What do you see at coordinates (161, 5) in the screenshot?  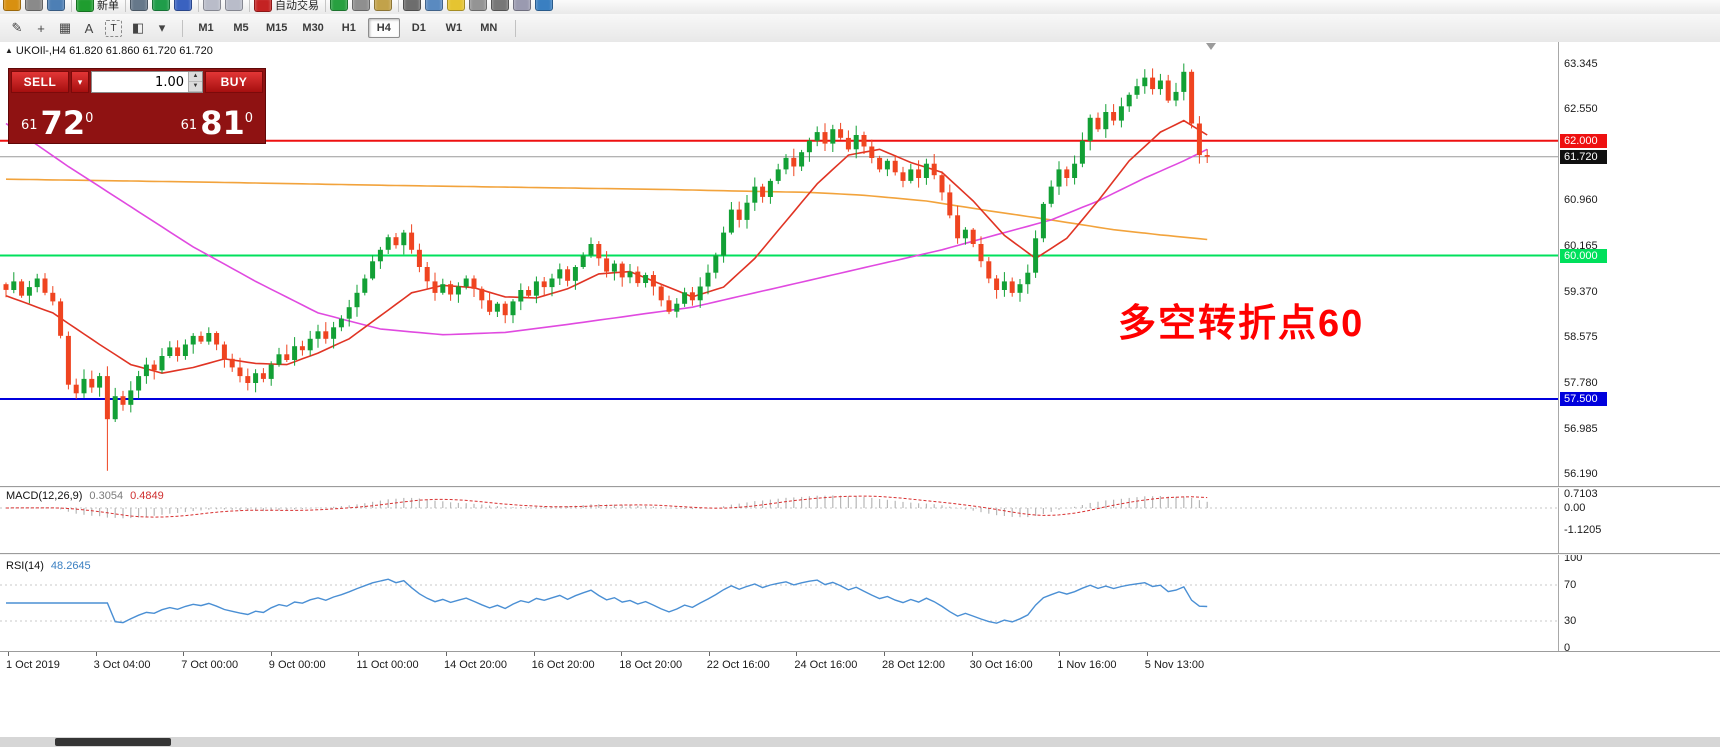 I see `candlestick-chart-icon` at bounding box center [161, 5].